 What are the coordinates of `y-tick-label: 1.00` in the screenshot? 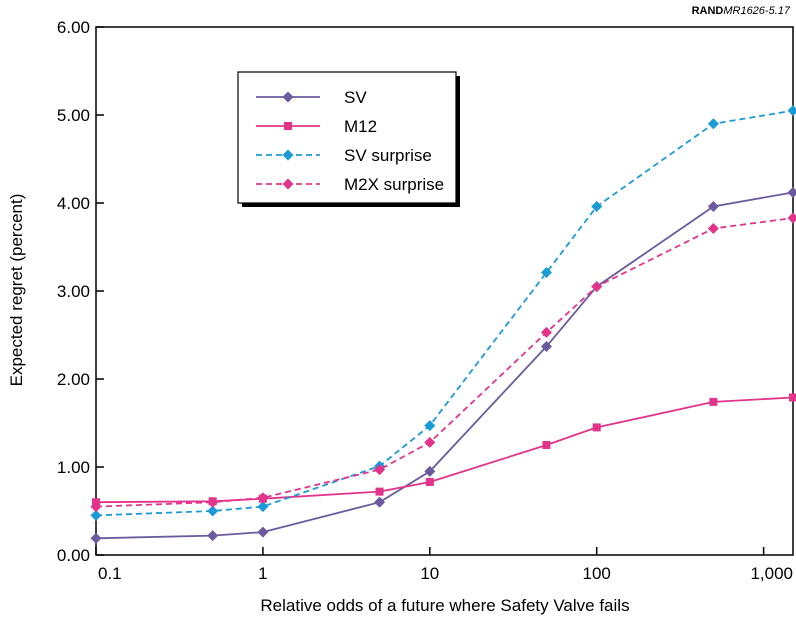 It's located at (73, 467).